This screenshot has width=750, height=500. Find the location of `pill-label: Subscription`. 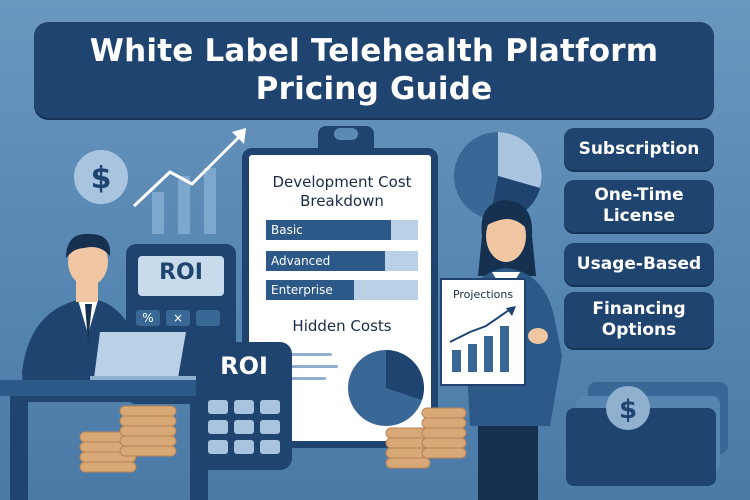

pill-label: Subscription is located at coordinates (639, 148).